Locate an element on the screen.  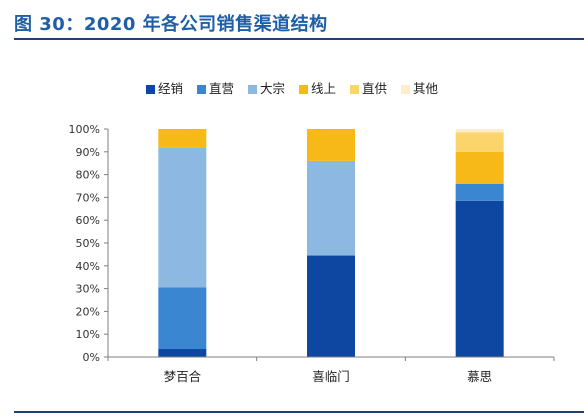
legend-swatch-qita is located at coordinates (405, 89).